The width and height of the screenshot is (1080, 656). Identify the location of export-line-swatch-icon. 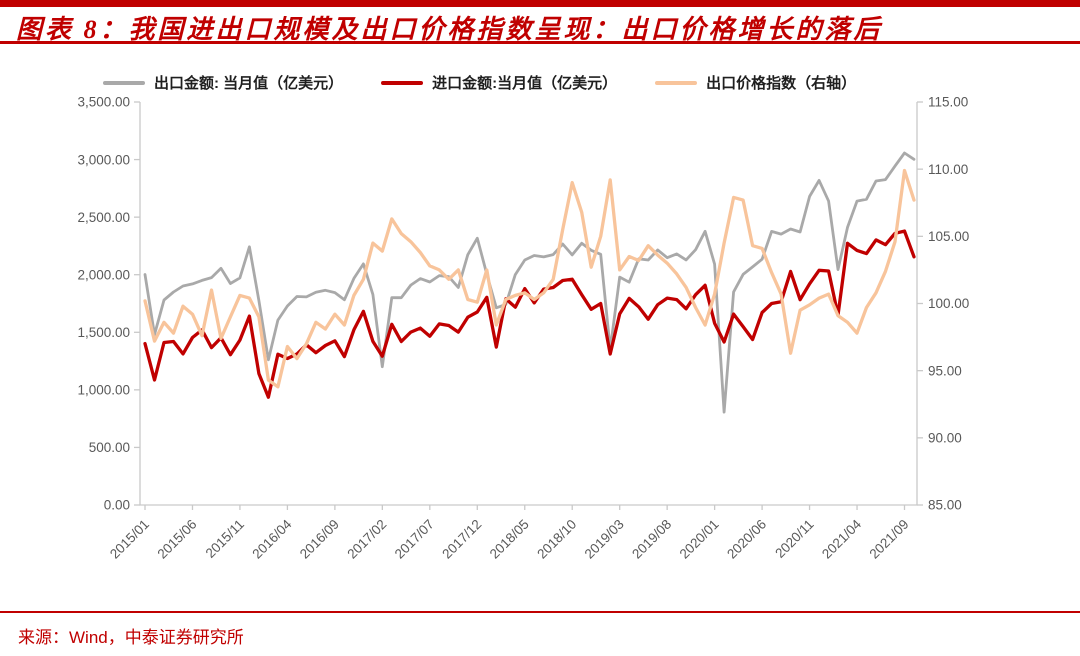
(124, 82).